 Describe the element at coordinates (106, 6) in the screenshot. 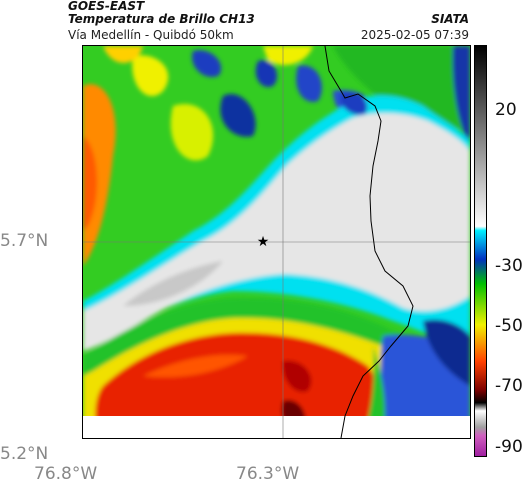

I see `satellite-title: GOES-EAST` at that location.